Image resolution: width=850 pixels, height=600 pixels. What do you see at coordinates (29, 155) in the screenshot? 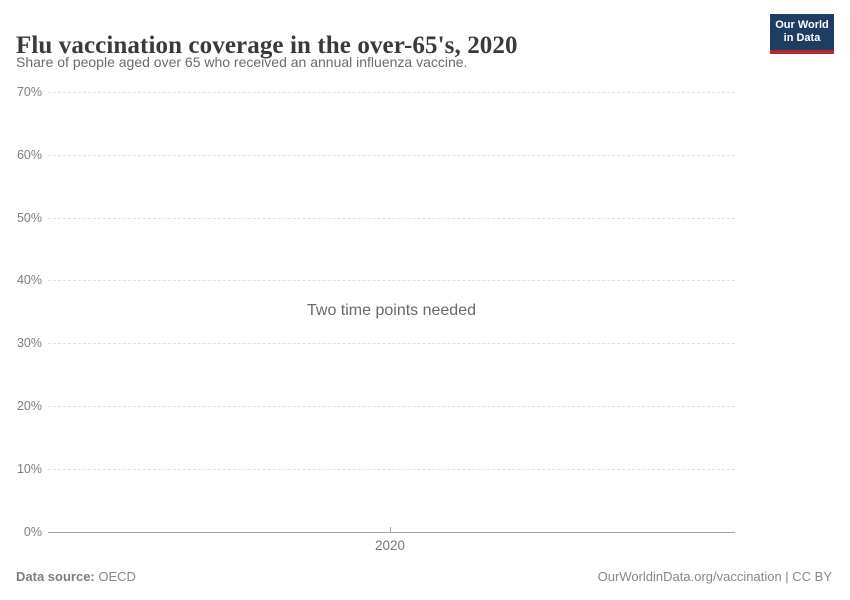
I see `y-axis-tick-label: 60%` at bounding box center [29, 155].